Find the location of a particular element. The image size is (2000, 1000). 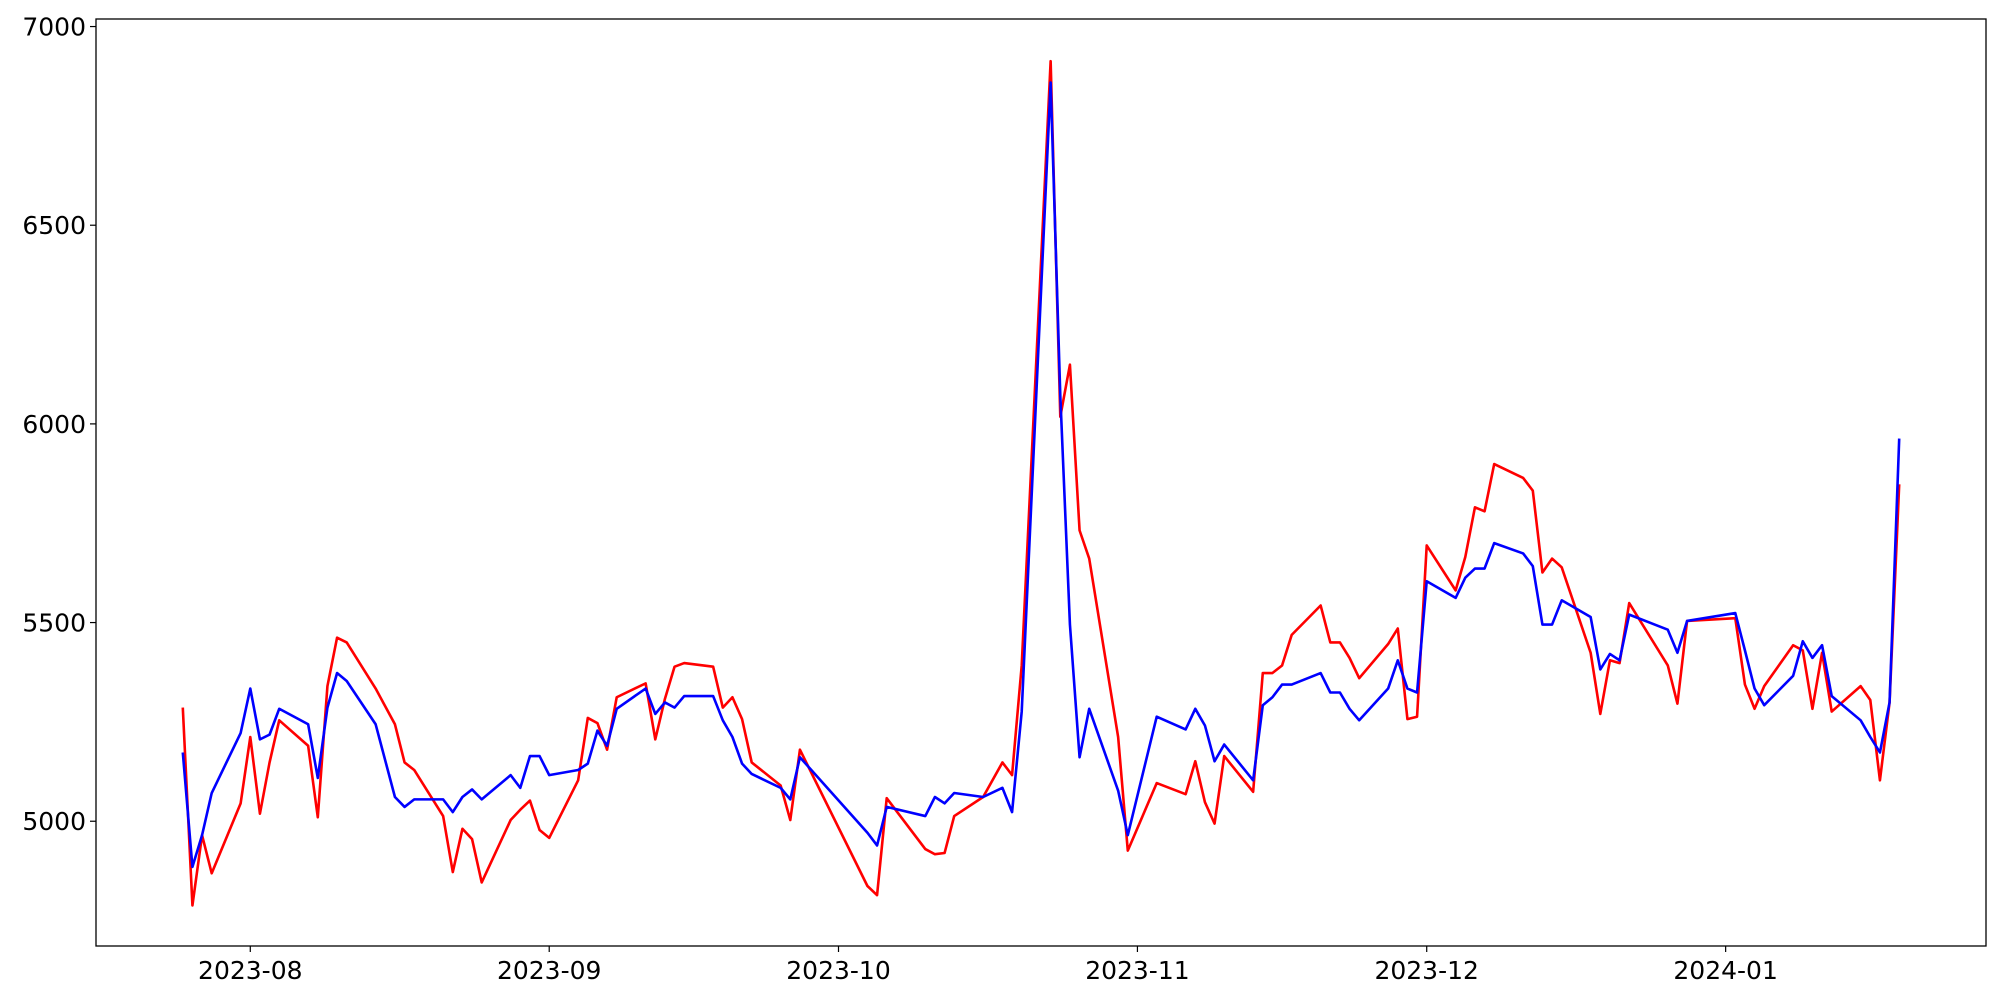

y-tick-label: 5500 is located at coordinates (54, 623).